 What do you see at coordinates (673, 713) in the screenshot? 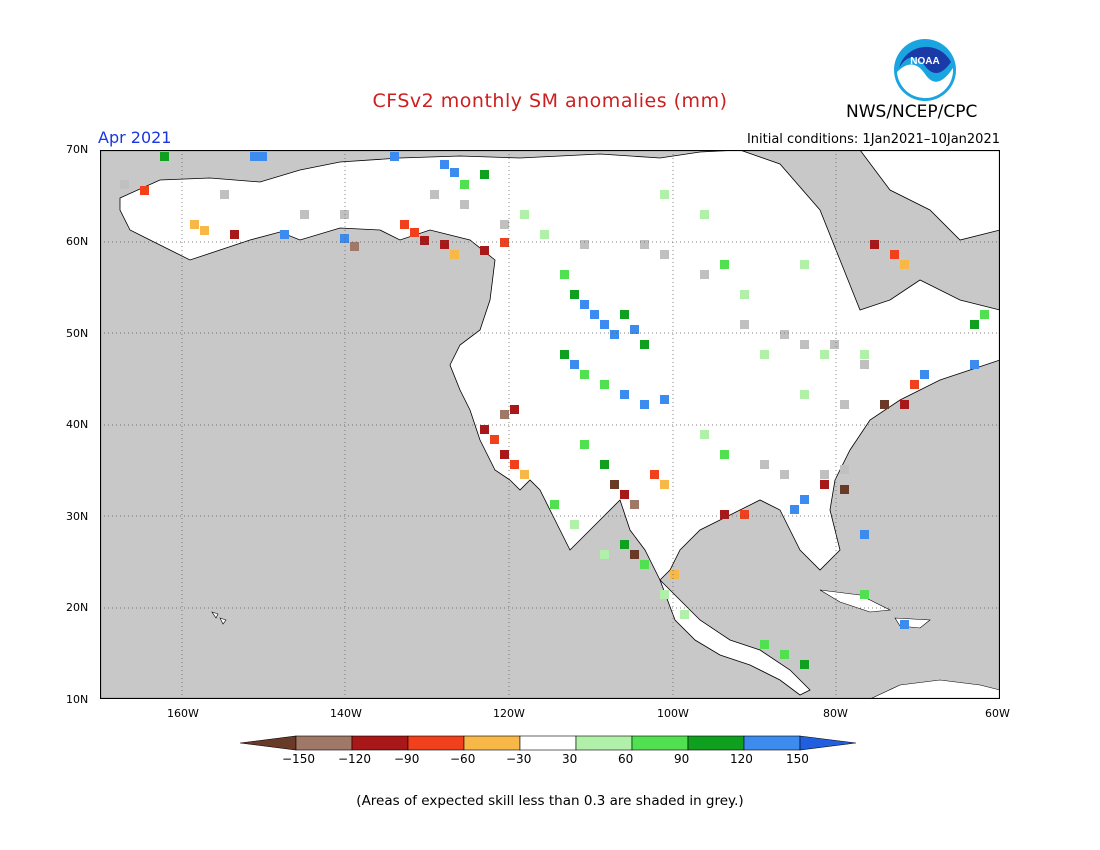
I see `lon-label-100w: 100W` at bounding box center [673, 713].